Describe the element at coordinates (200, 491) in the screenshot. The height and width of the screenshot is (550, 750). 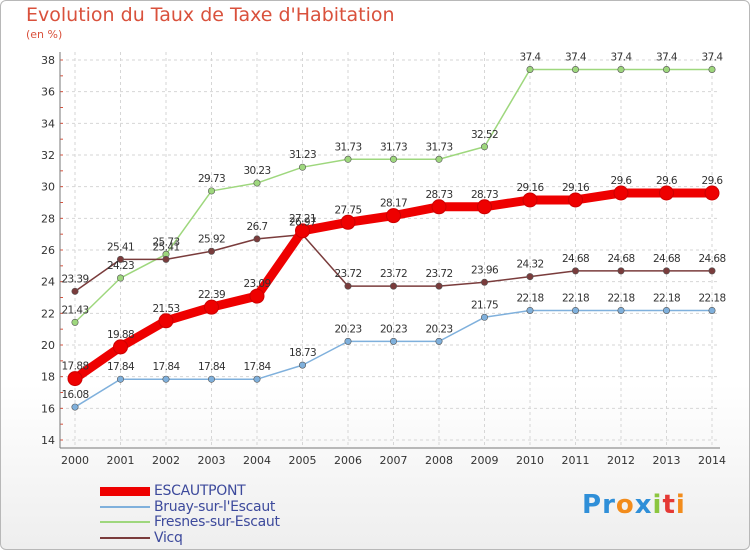
I see `legend-label: ESCAUTPONT` at that location.